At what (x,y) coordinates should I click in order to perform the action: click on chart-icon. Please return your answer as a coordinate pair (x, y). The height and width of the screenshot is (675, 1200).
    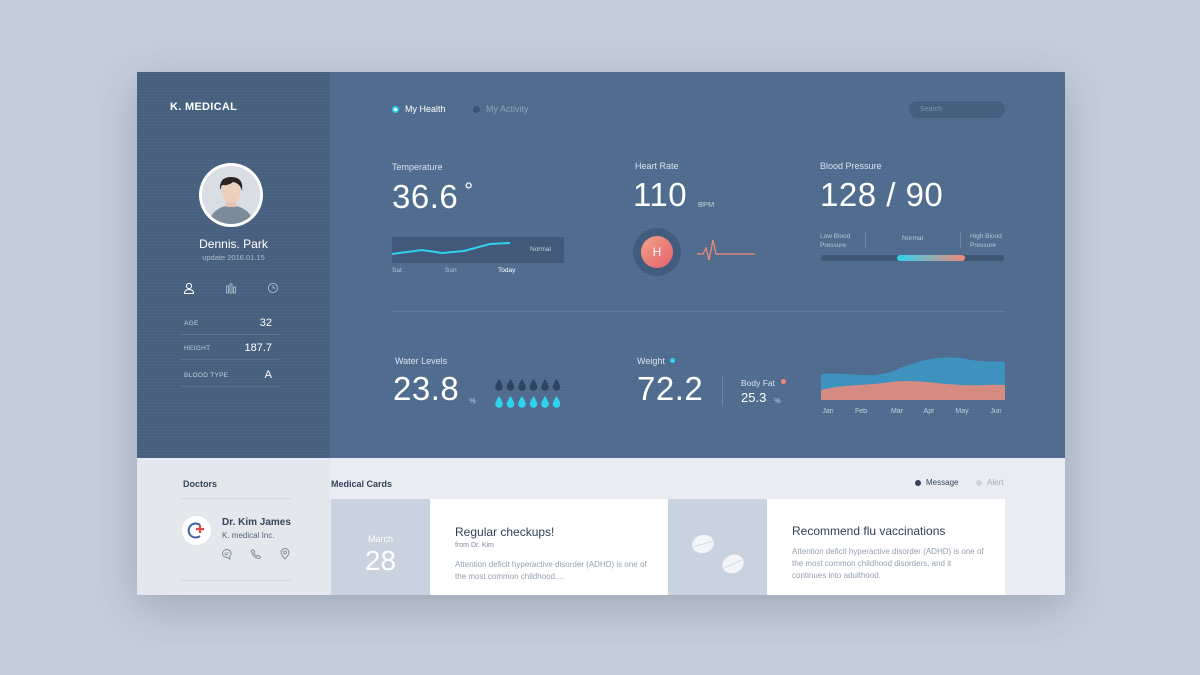
    Looking at the image, I should click on (231, 288).